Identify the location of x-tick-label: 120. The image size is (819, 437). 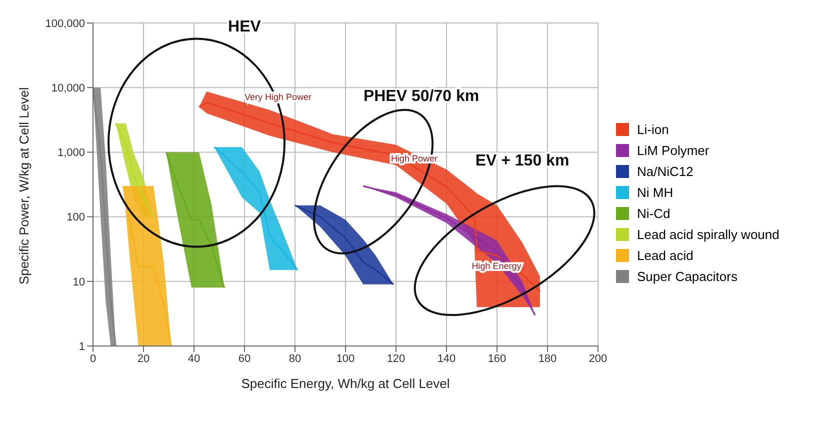
(396, 358).